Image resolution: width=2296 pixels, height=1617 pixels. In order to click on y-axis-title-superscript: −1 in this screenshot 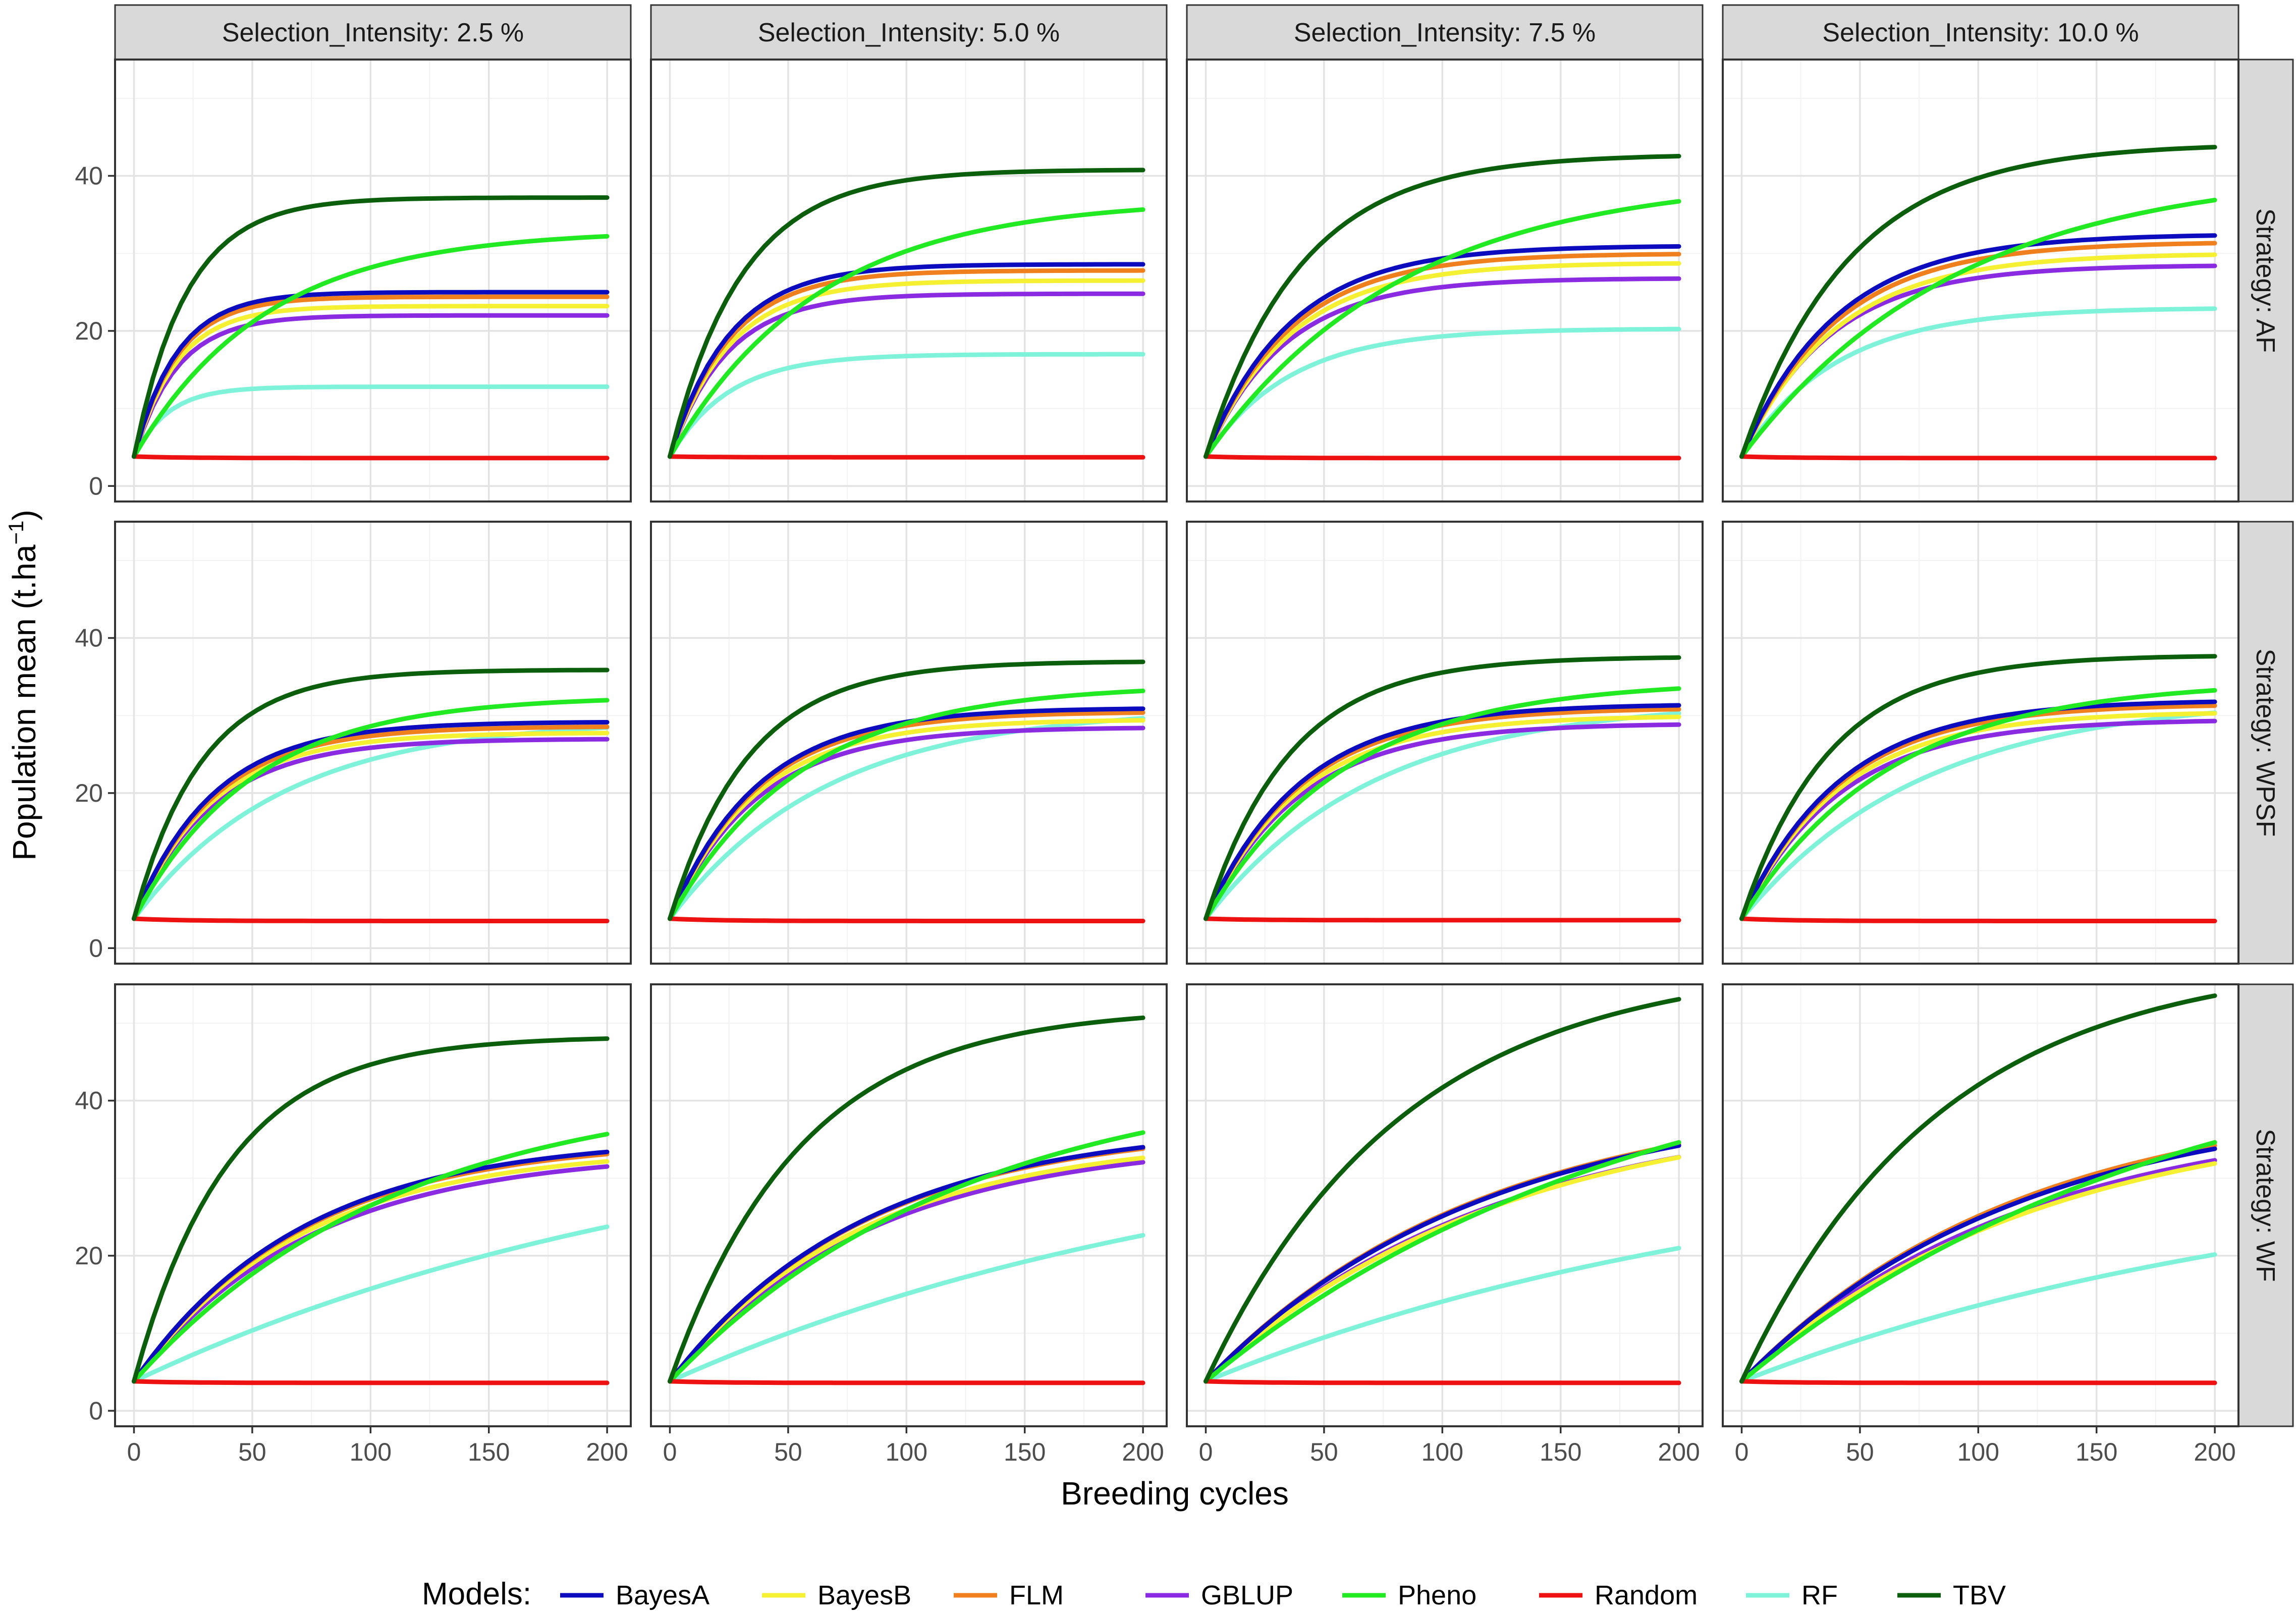, I will do `click(16, 533)`.